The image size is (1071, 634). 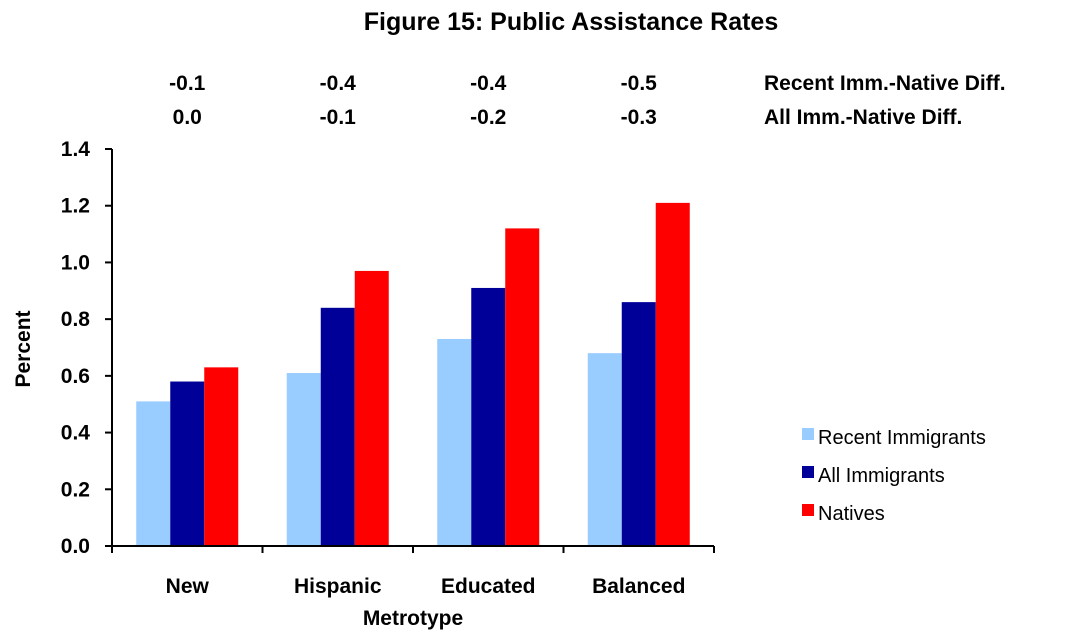 I want to click on bar-natives-balanced, so click(x=672, y=374).